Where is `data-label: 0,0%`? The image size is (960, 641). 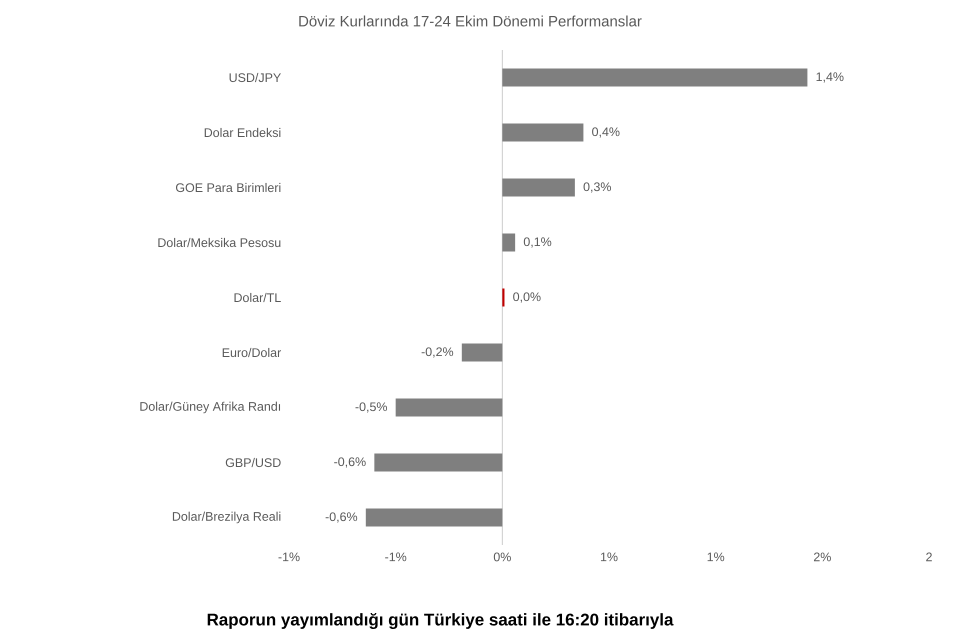 data-label: 0,0% is located at coordinates (527, 297).